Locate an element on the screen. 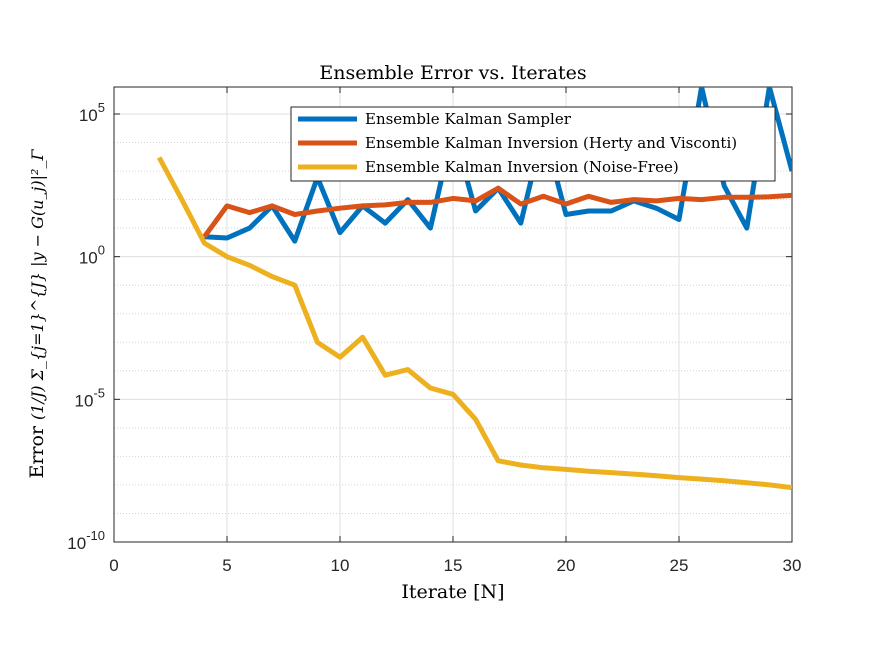  x-tick-label: 5 is located at coordinates (226, 565).